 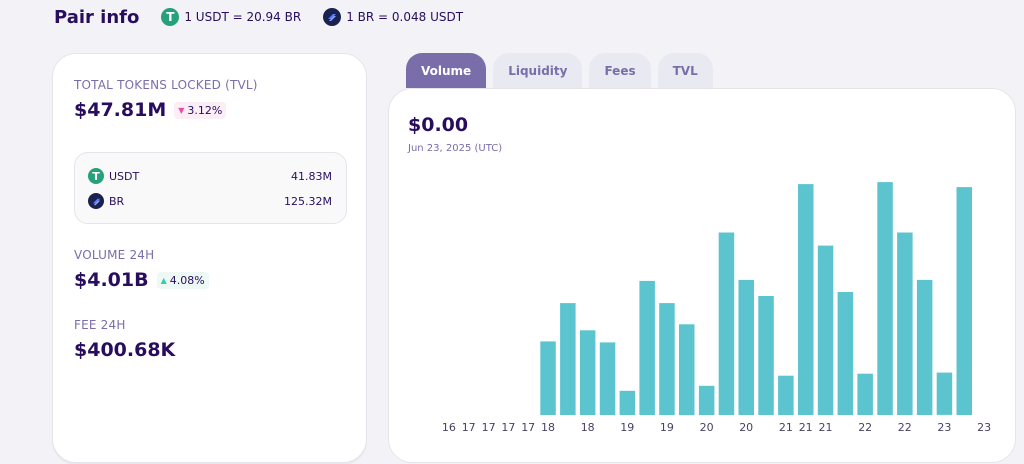 I want to click on locked-row-br: BR 125.32M, so click(x=210, y=201).